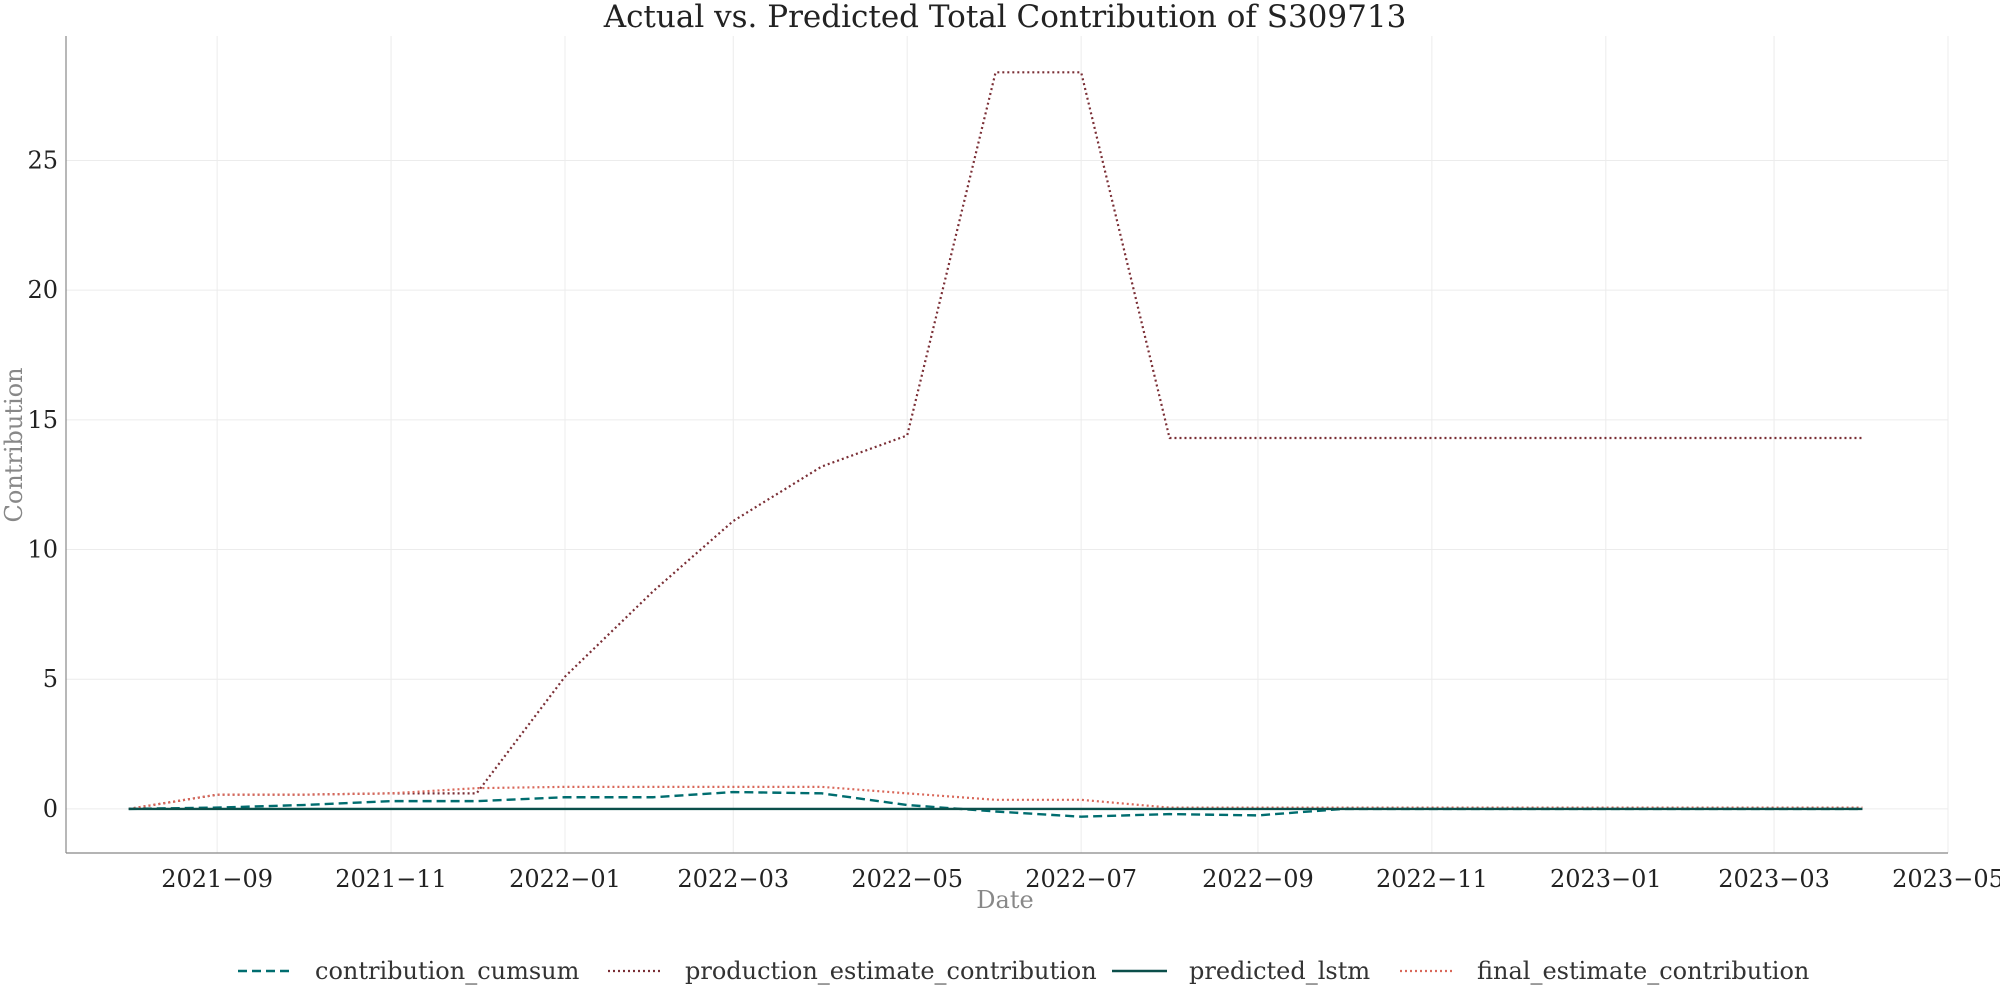 This screenshot has width=2000, height=1000. Describe the element at coordinates (1258, 879) in the screenshot. I see `x-tick-label: 2022−09` at that location.